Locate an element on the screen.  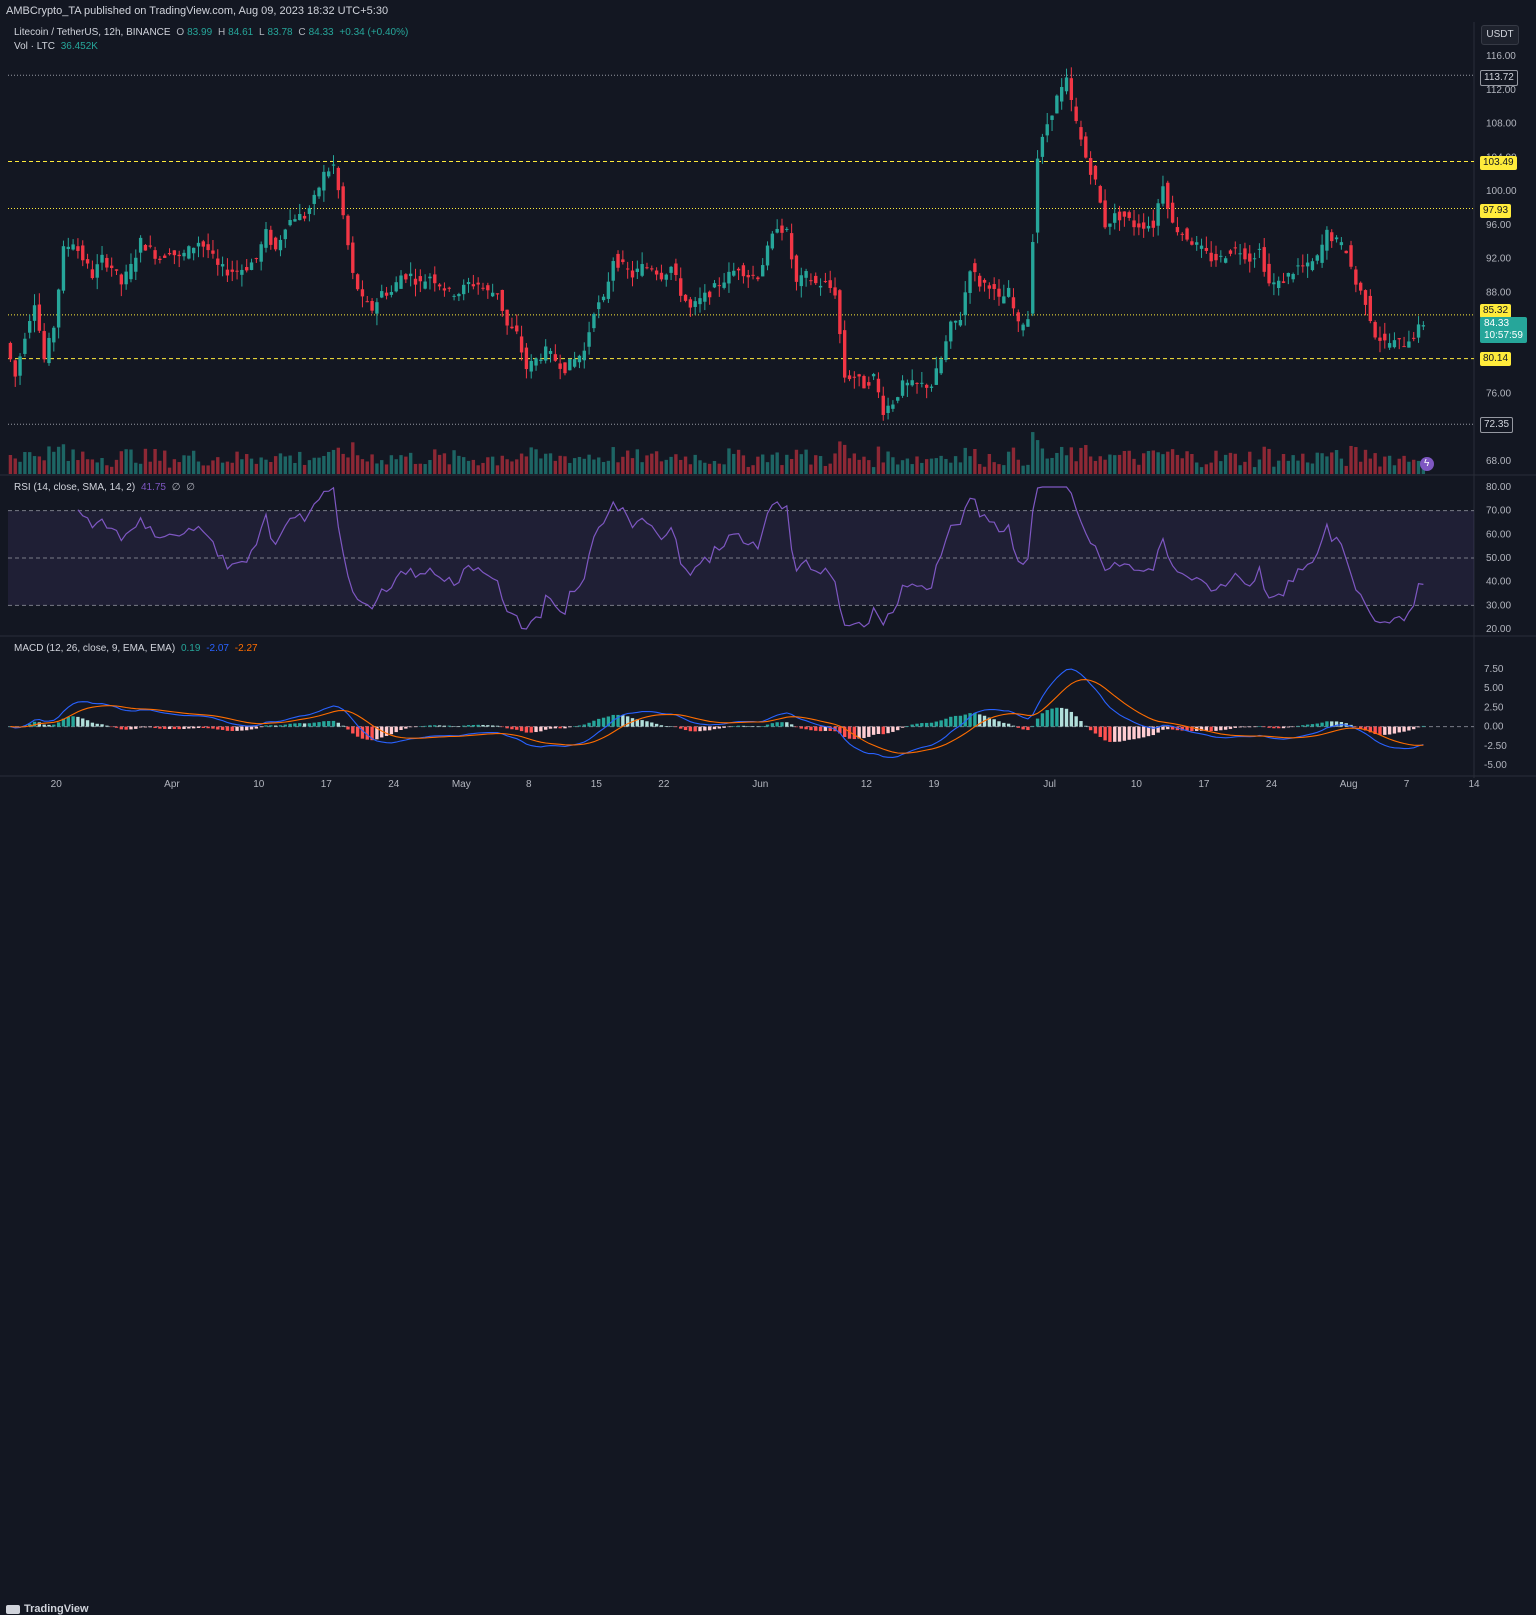
macd-label: MACD (12, 26, close, 9, EMA, EMA) is located at coordinates (95, 648).